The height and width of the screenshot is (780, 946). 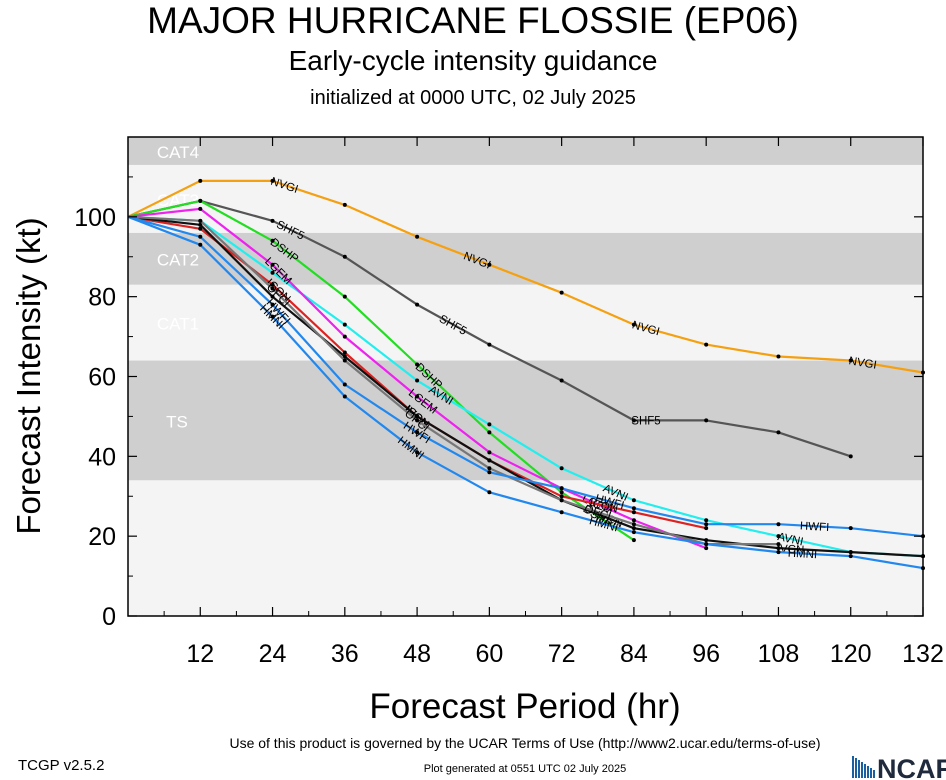 What do you see at coordinates (524, 706) in the screenshot?
I see `x-axis-label: Forecast Period (hr)` at bounding box center [524, 706].